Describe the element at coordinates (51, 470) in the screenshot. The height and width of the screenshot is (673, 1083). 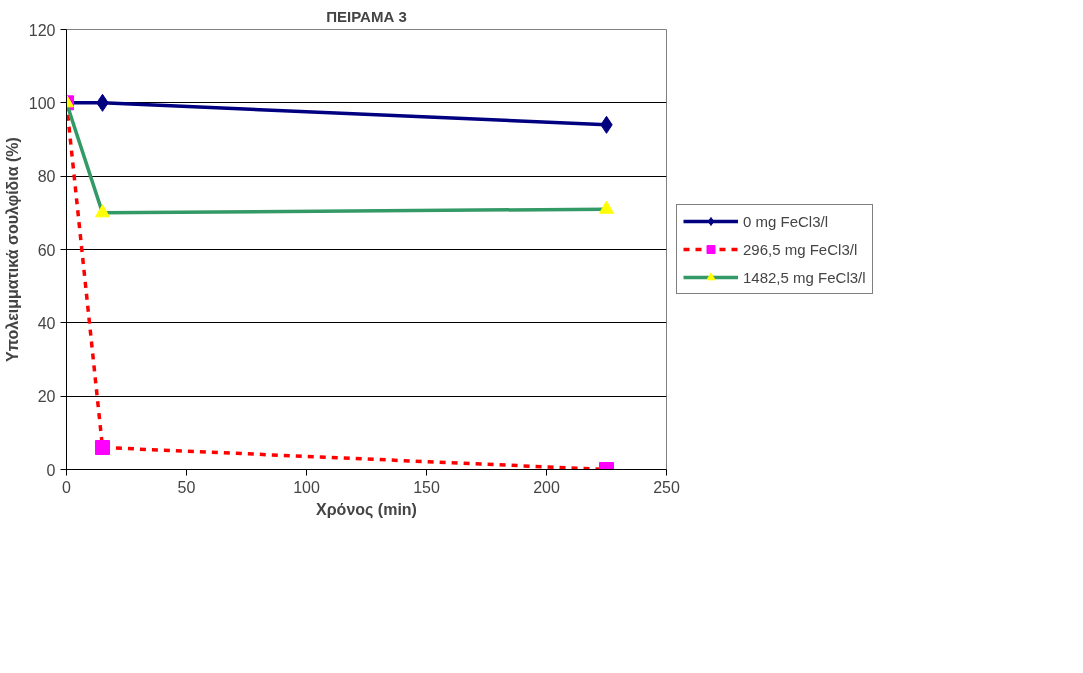
I see `y-tick-label: 0` at that location.